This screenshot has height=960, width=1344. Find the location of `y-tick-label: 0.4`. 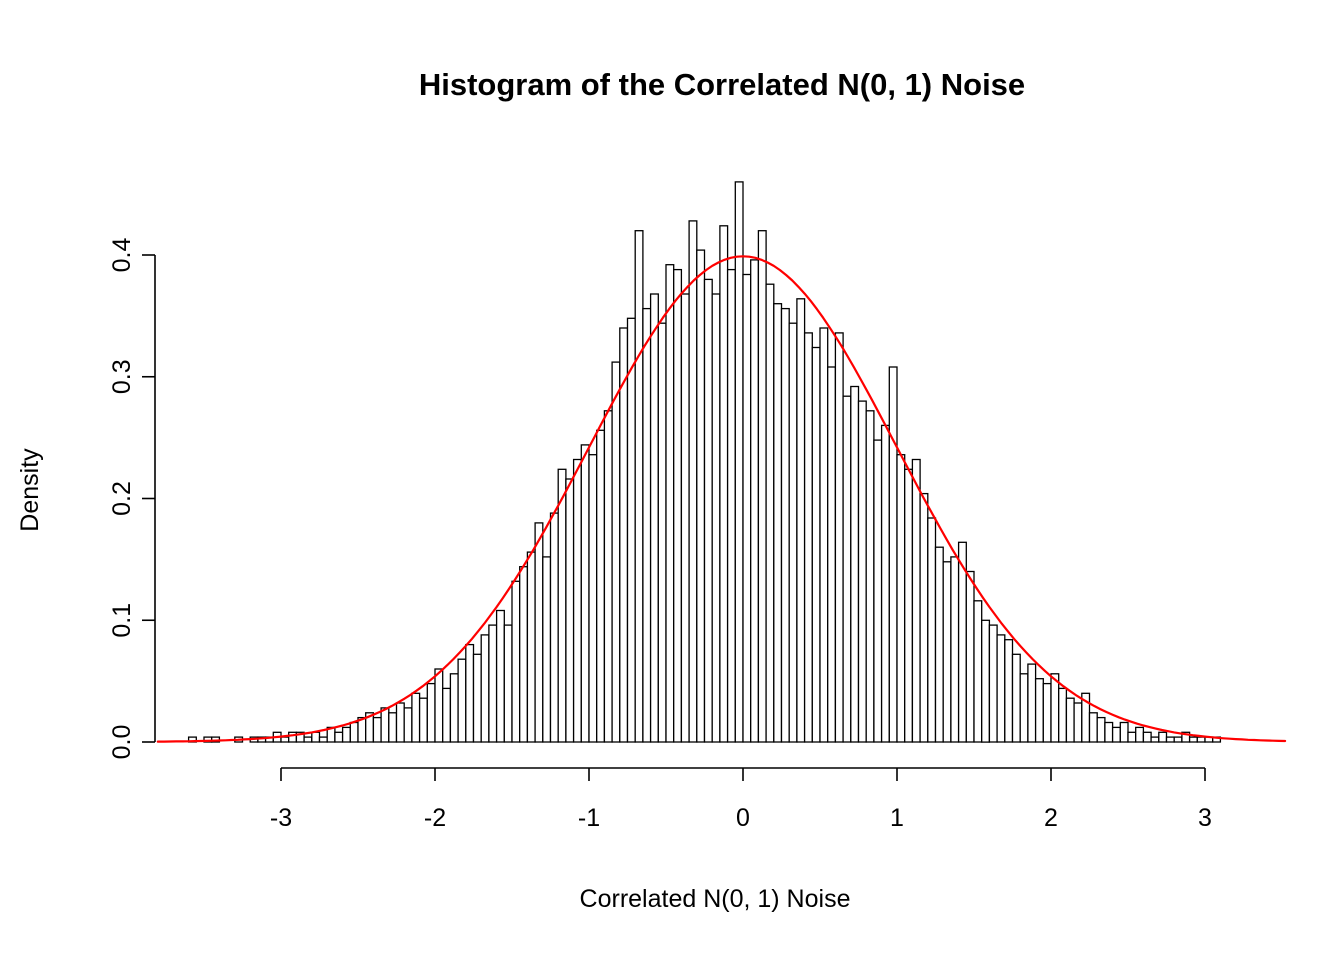

y-tick-label: 0.4 is located at coordinates (122, 255).